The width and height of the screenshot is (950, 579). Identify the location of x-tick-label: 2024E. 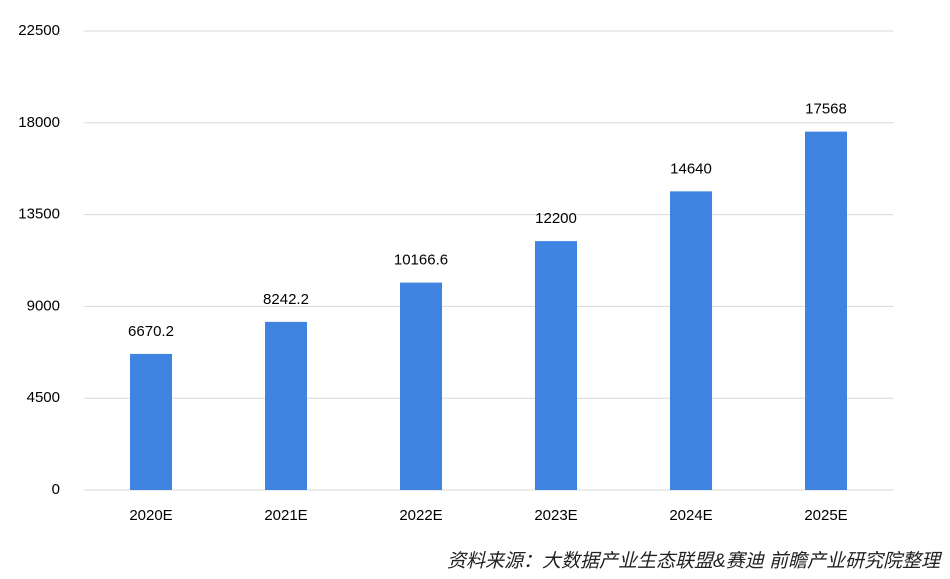
(690, 515).